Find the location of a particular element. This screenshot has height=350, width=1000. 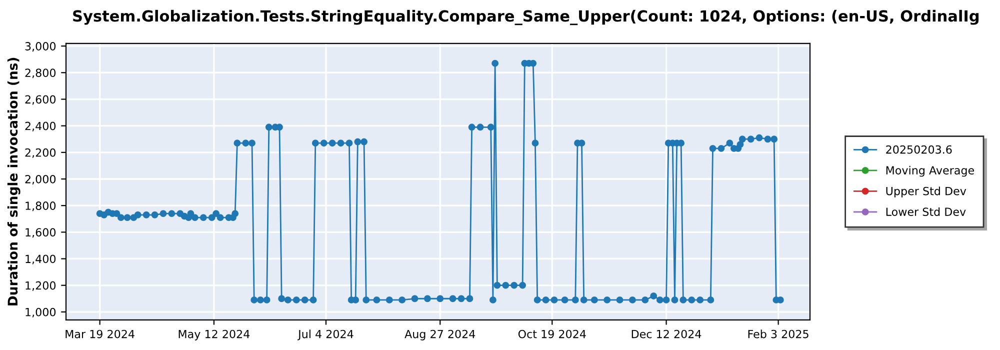

x-tick-label: Mar 19 2024 is located at coordinates (100, 334).